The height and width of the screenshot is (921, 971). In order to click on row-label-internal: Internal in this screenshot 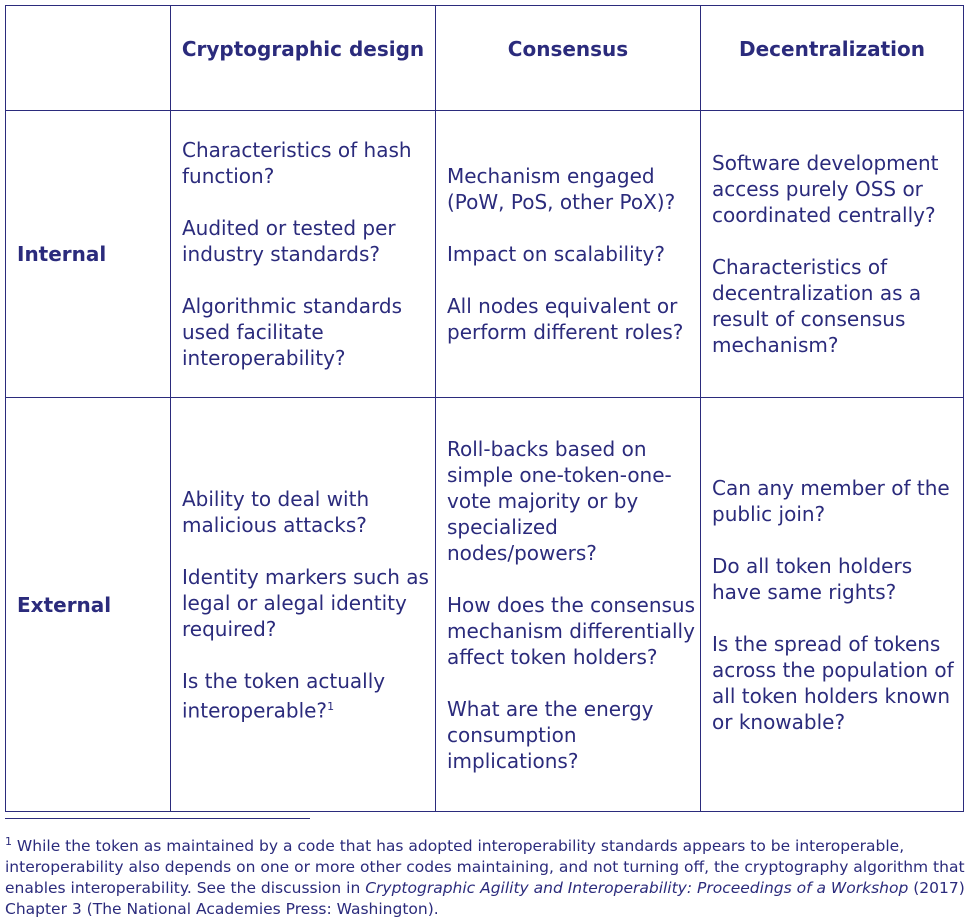, I will do `click(88, 254)`.